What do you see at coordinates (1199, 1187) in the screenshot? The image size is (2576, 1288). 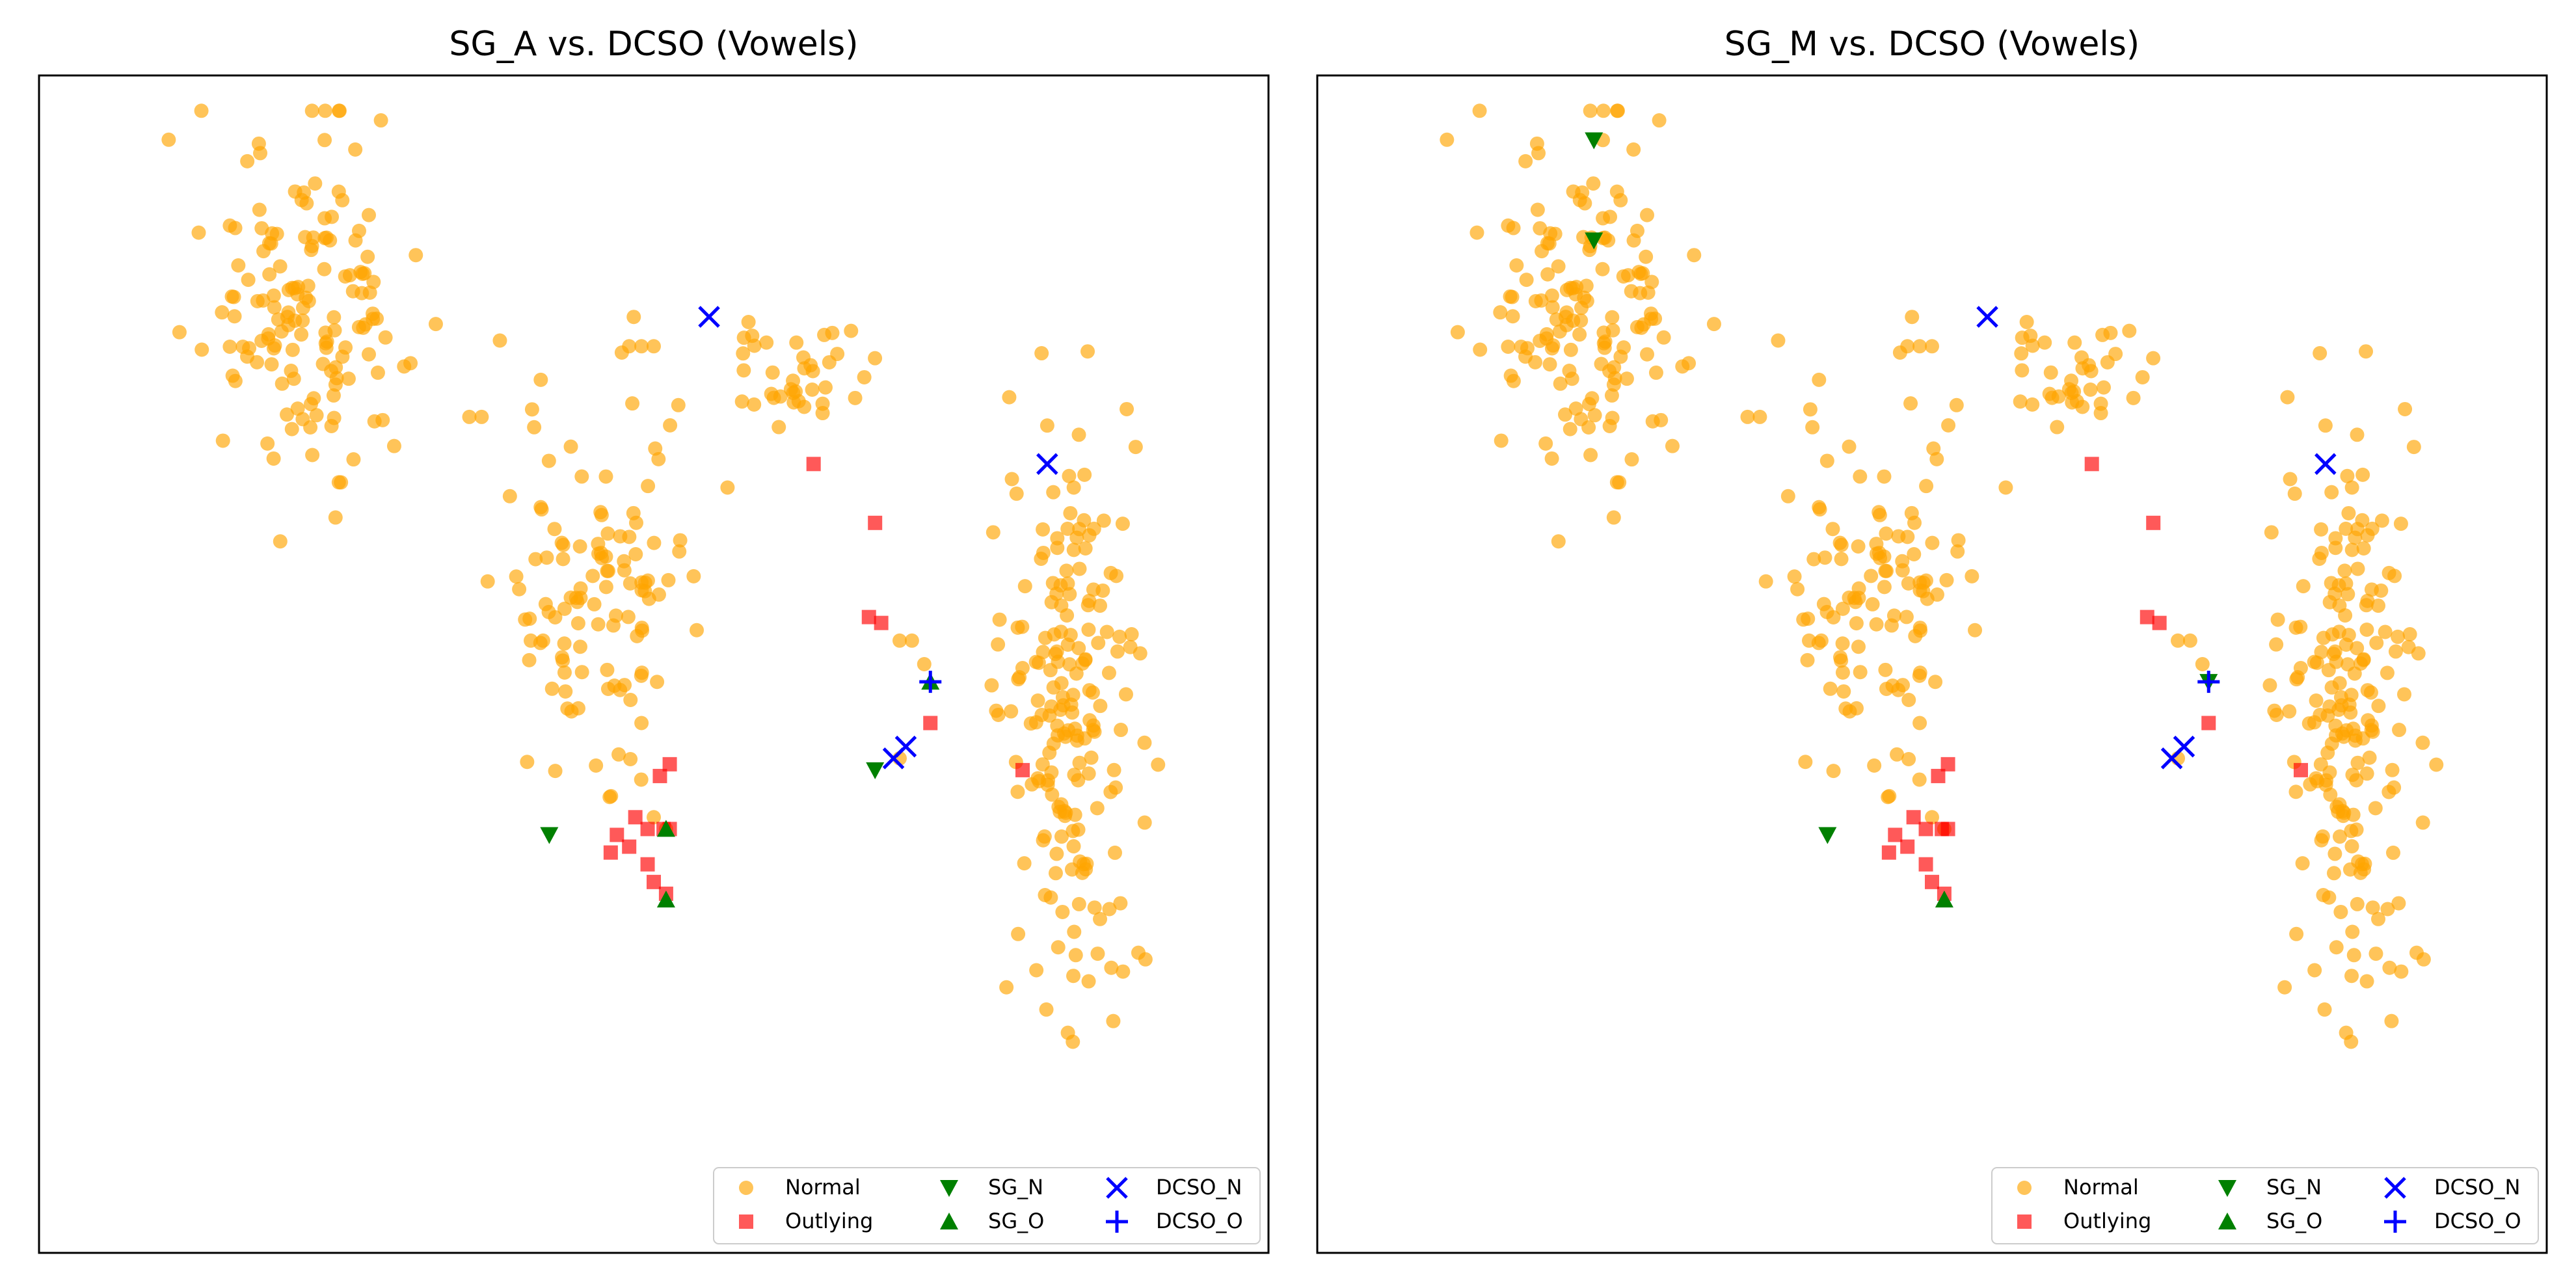 I see `legend-label-dcso-n: DCSO_N` at bounding box center [1199, 1187].